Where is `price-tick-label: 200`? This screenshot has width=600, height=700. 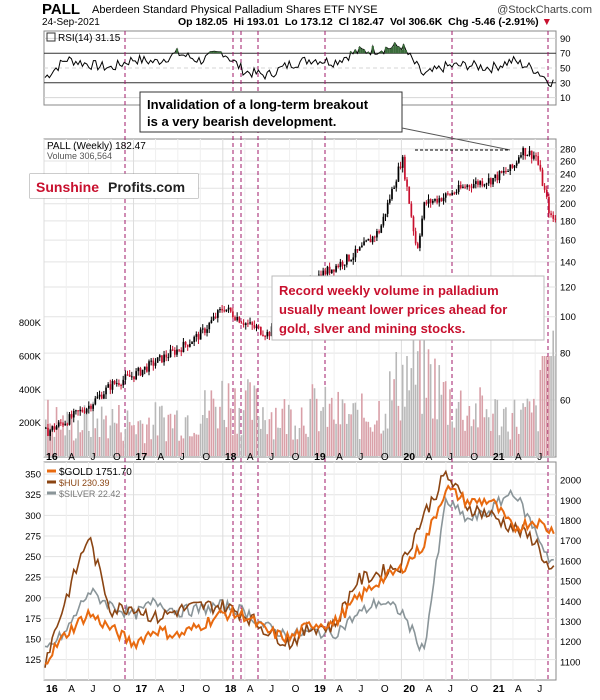 price-tick-label: 200 is located at coordinates (568, 204).